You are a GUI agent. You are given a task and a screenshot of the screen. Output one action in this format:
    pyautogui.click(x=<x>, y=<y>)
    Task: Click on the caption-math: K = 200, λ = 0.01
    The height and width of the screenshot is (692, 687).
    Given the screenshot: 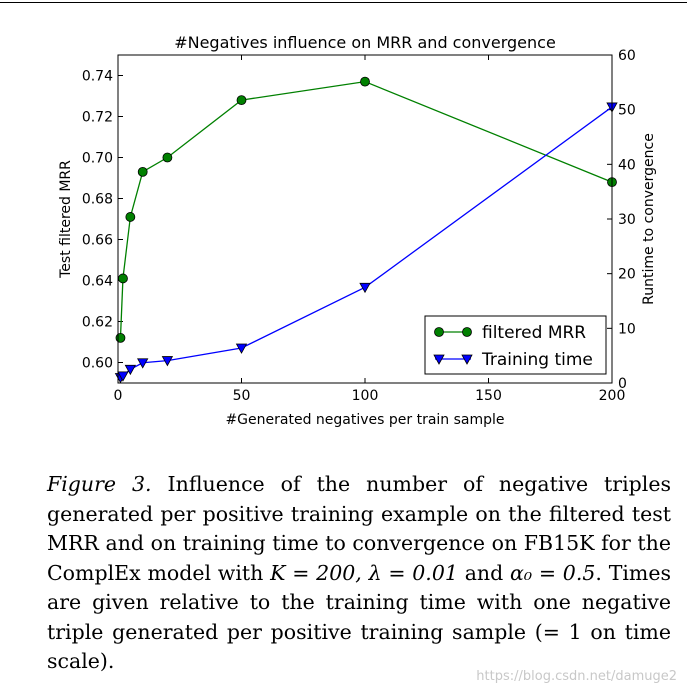 What is the action you would take?
    pyautogui.click(x=364, y=572)
    